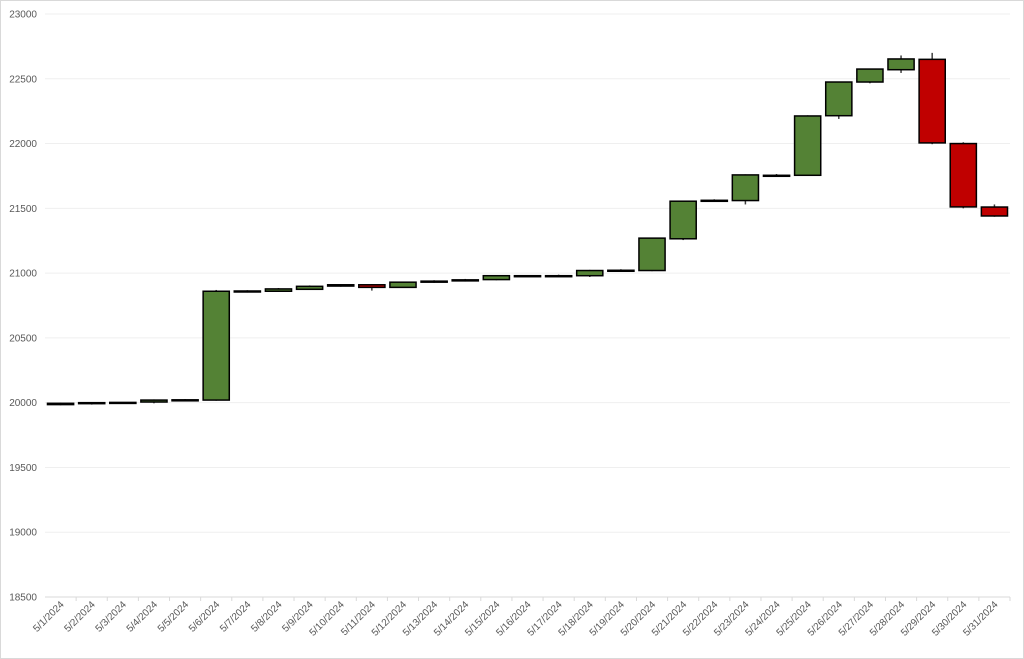 This screenshot has width=1024, height=659. What do you see at coordinates (23, 274) in the screenshot?
I see `y-tick-label: 21000` at bounding box center [23, 274].